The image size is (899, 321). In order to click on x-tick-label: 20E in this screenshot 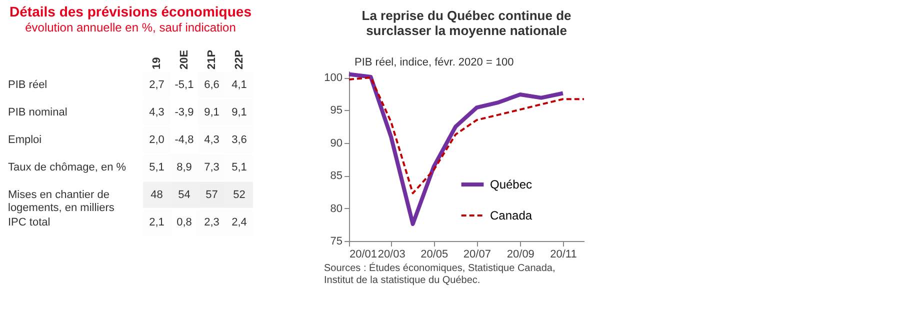, I will do `click(184, 60)`.